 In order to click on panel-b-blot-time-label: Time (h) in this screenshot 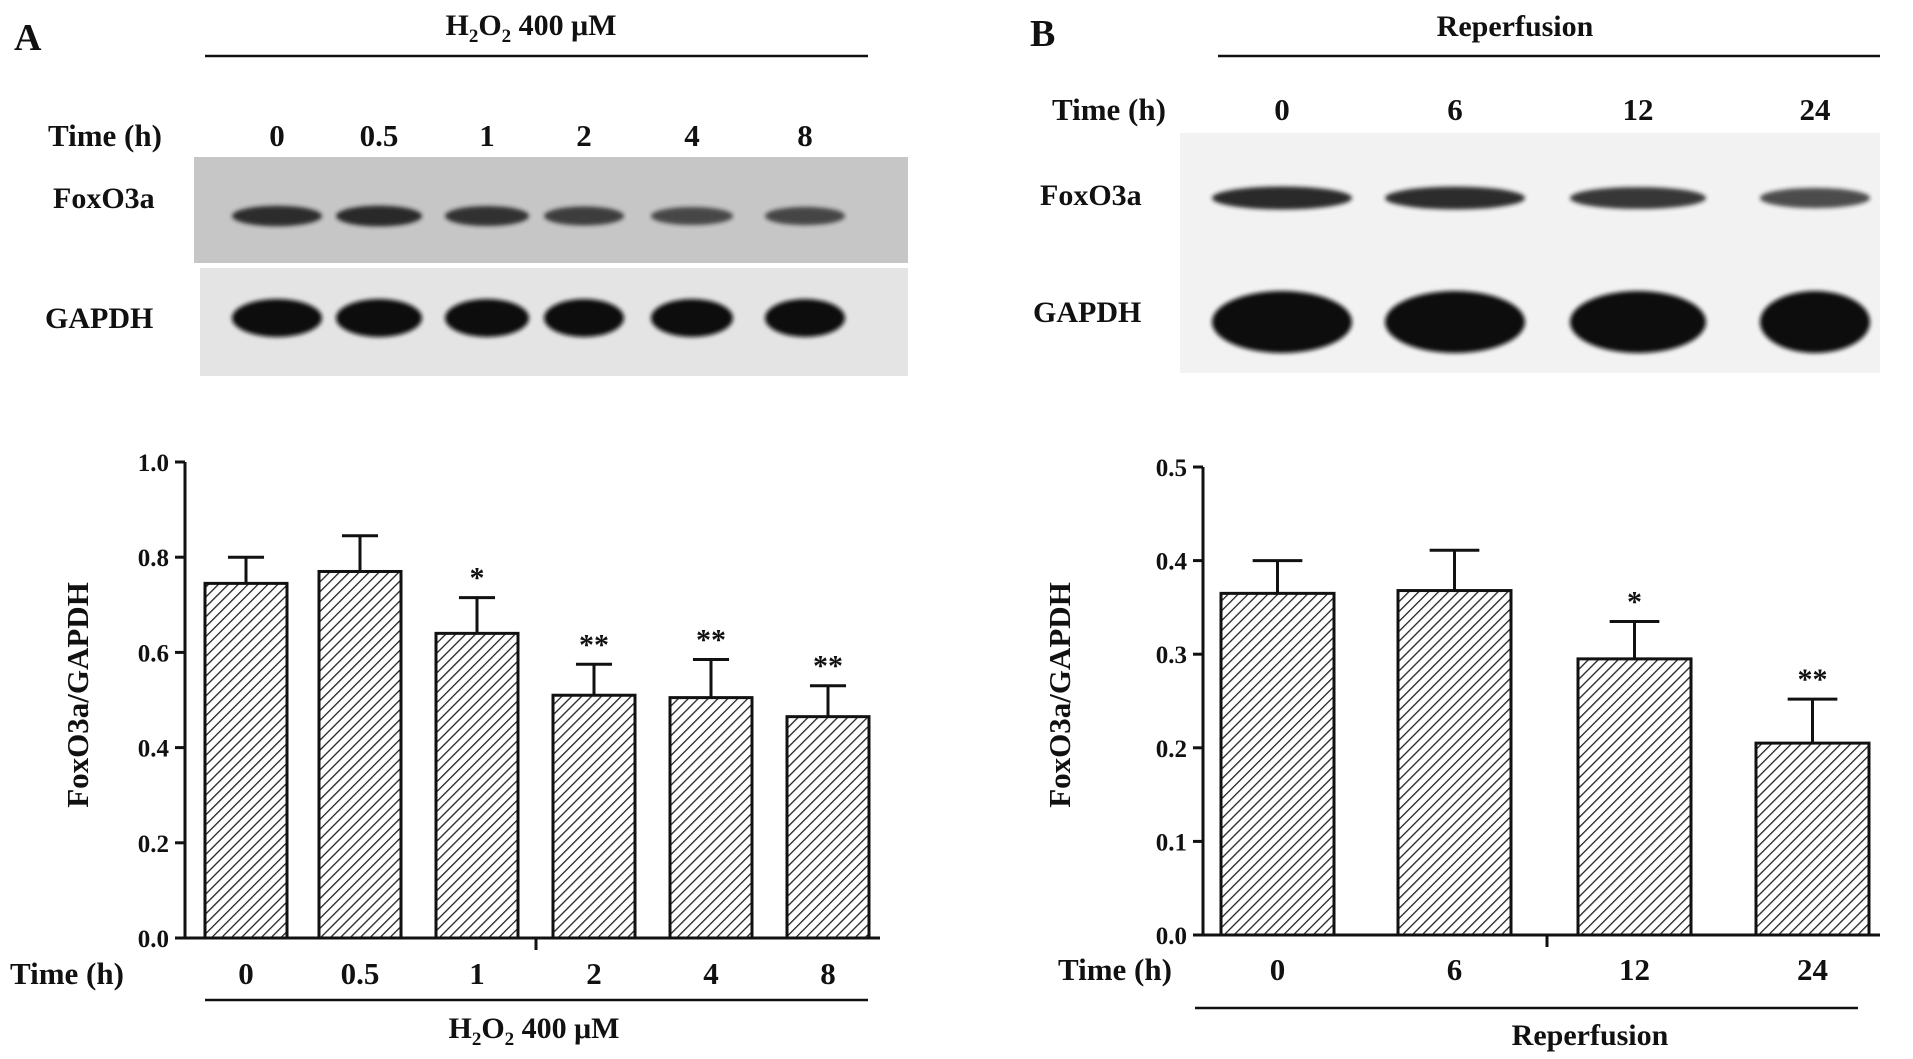, I will do `click(1109, 109)`.